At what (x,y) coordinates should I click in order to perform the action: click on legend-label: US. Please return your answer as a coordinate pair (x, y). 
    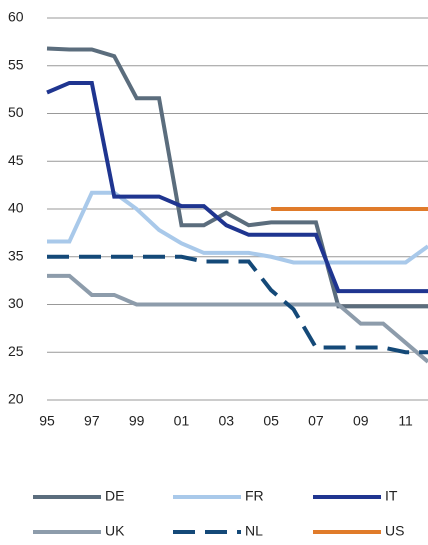
    Looking at the image, I should click on (394, 531).